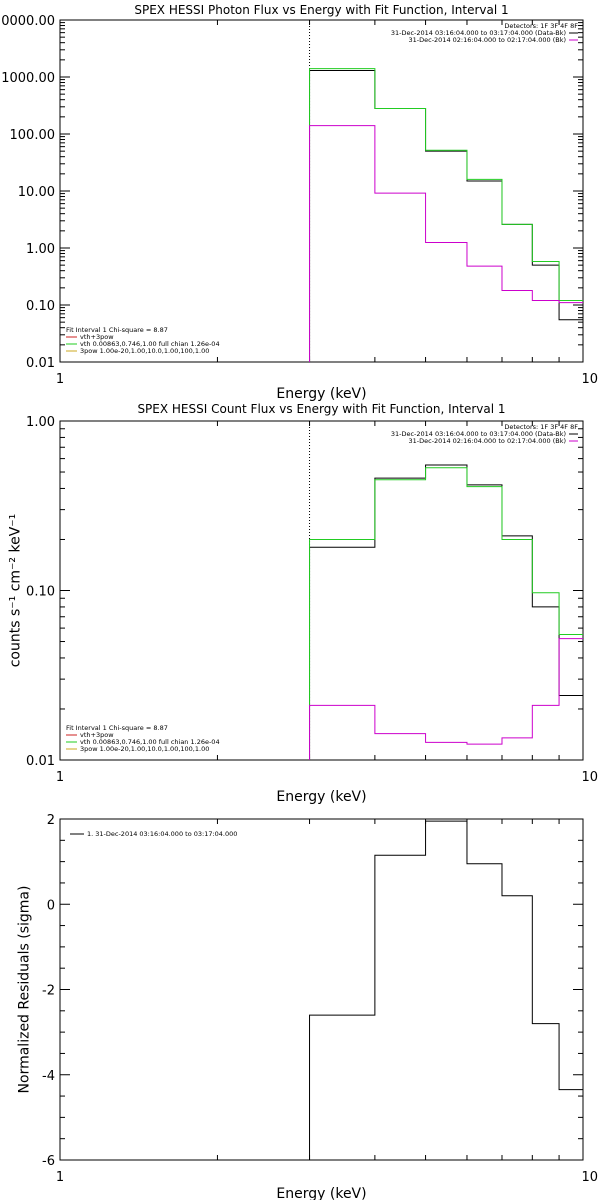  What do you see at coordinates (33, 135) in the screenshot?
I see `y-tick-label: 100.00` at bounding box center [33, 135].